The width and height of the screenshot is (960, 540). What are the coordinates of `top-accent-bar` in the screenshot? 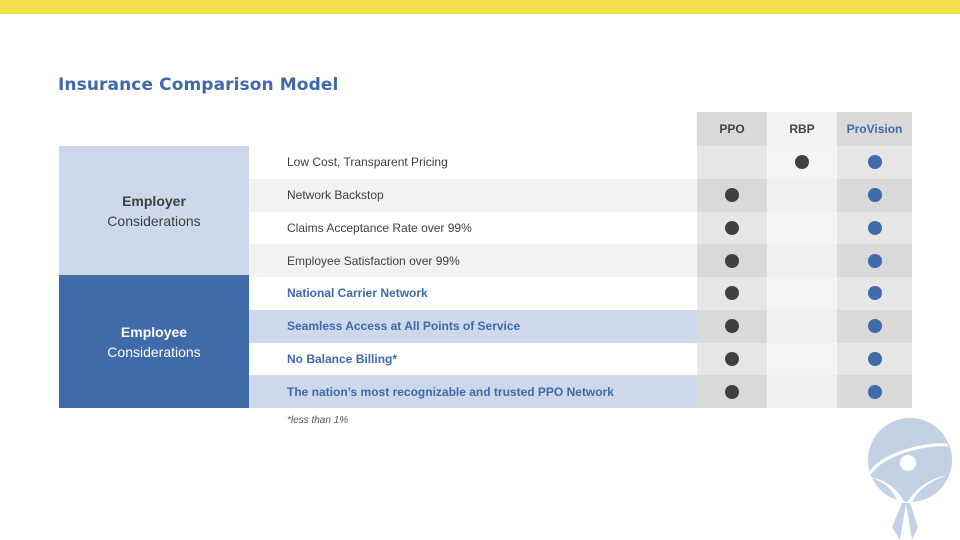 It's located at (480, 7).